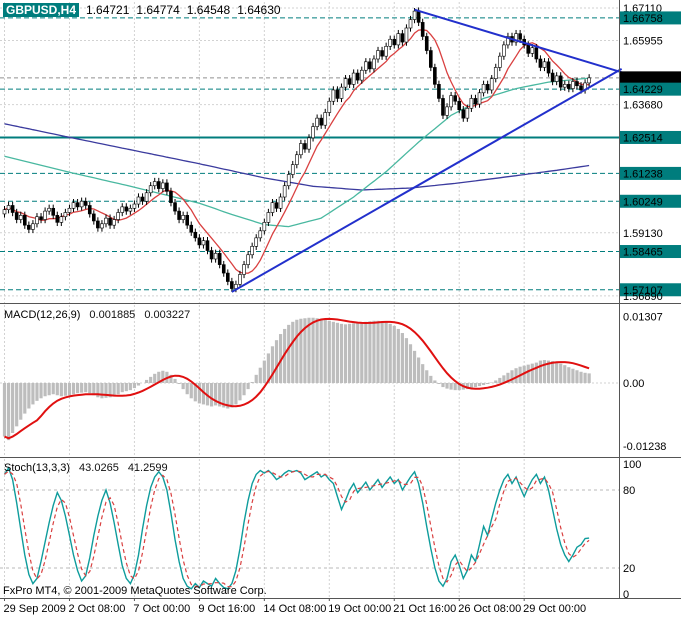  Describe the element at coordinates (629, 491) in the screenshot. I see `stoch-scale-label: 80` at that location.